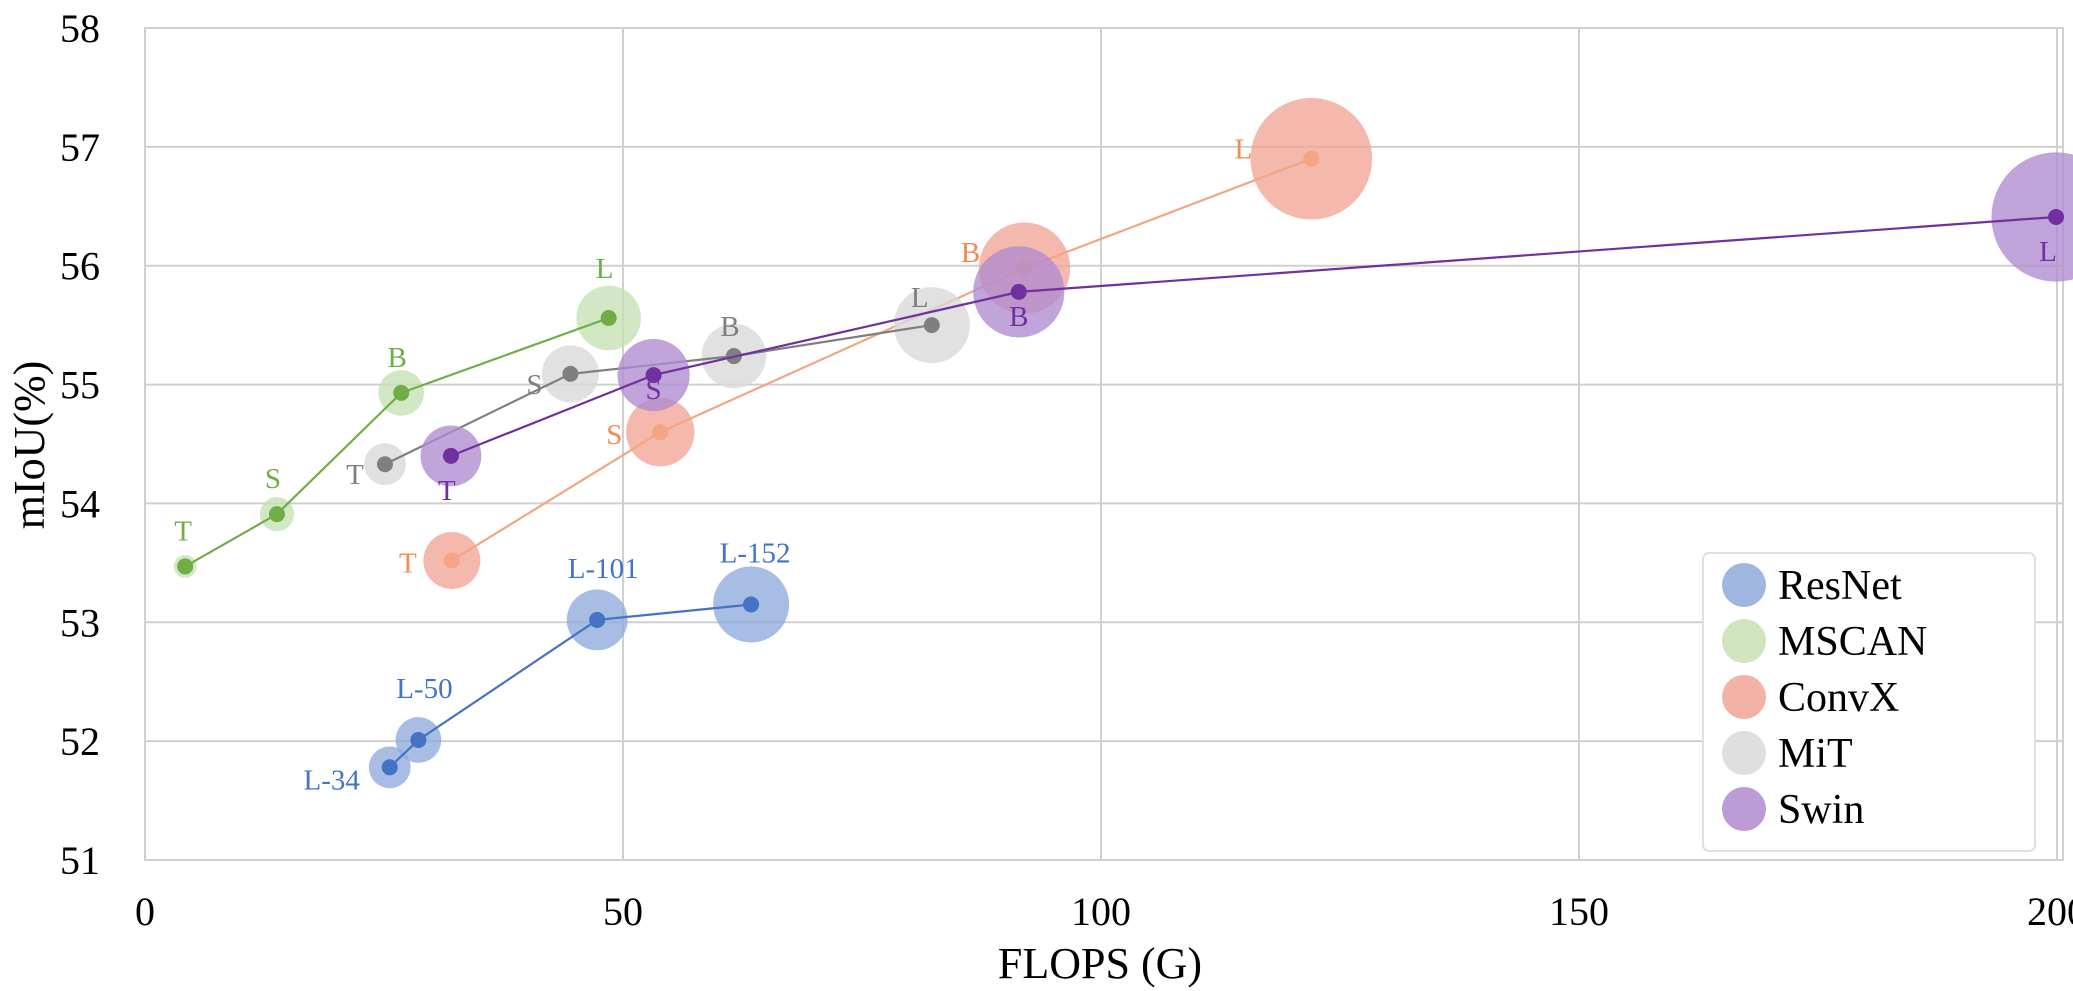 The width and height of the screenshot is (2073, 991). Describe the element at coordinates (623, 911) in the screenshot. I see `x-tick-label: 50` at that location.